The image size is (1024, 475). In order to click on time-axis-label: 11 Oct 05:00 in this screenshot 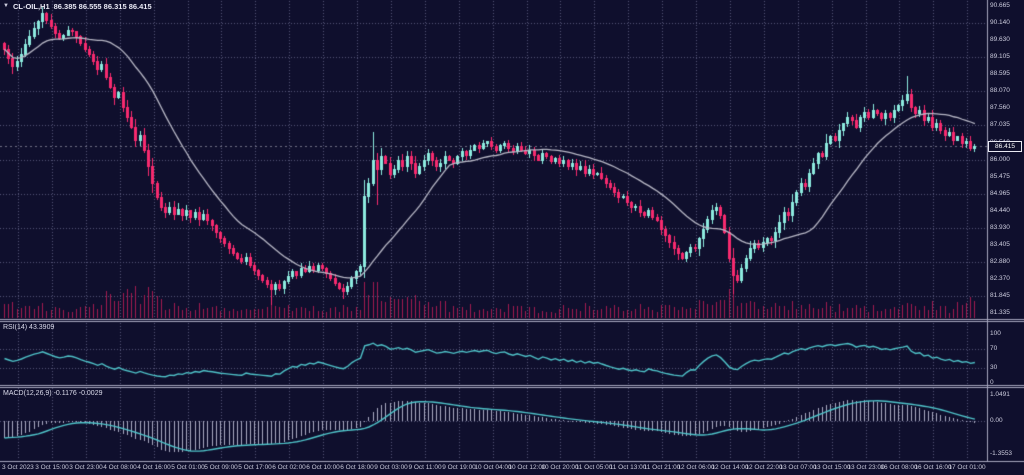, I will do `click(594, 467)`.